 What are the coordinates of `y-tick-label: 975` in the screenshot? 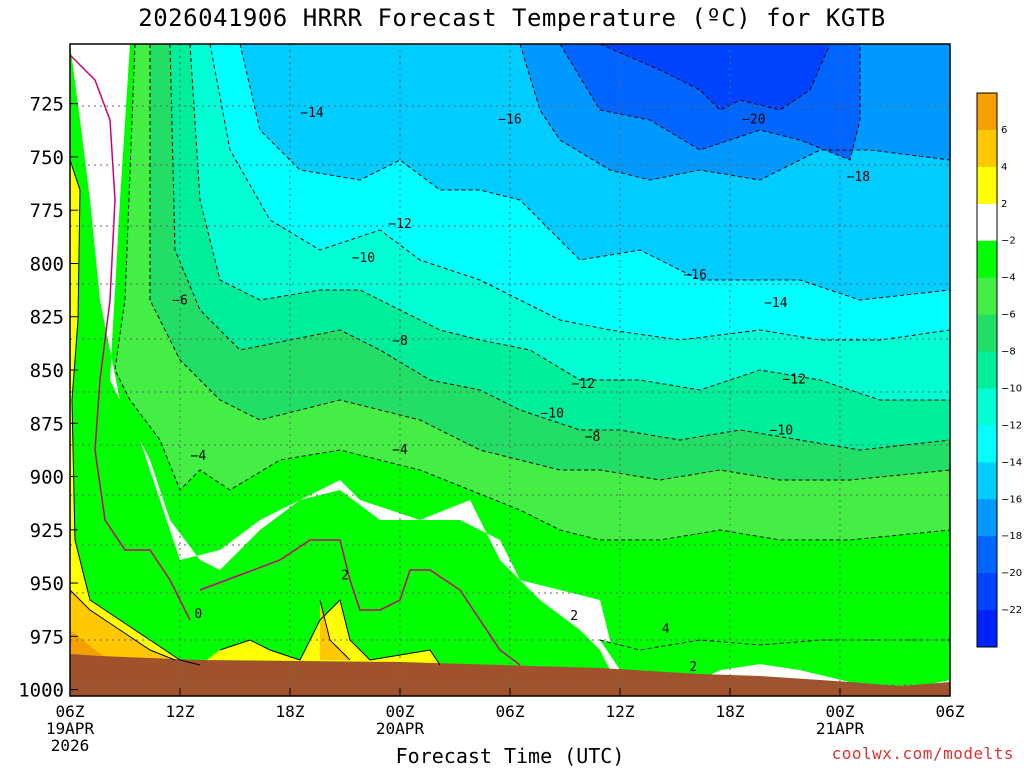 It's located at (47, 637).